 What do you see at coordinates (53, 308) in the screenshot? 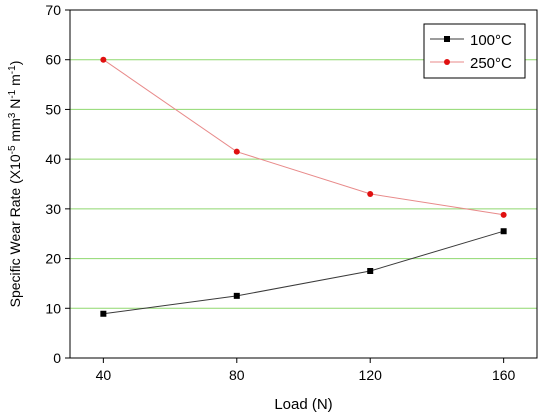
I see `y-tick-label: 10` at bounding box center [53, 308].